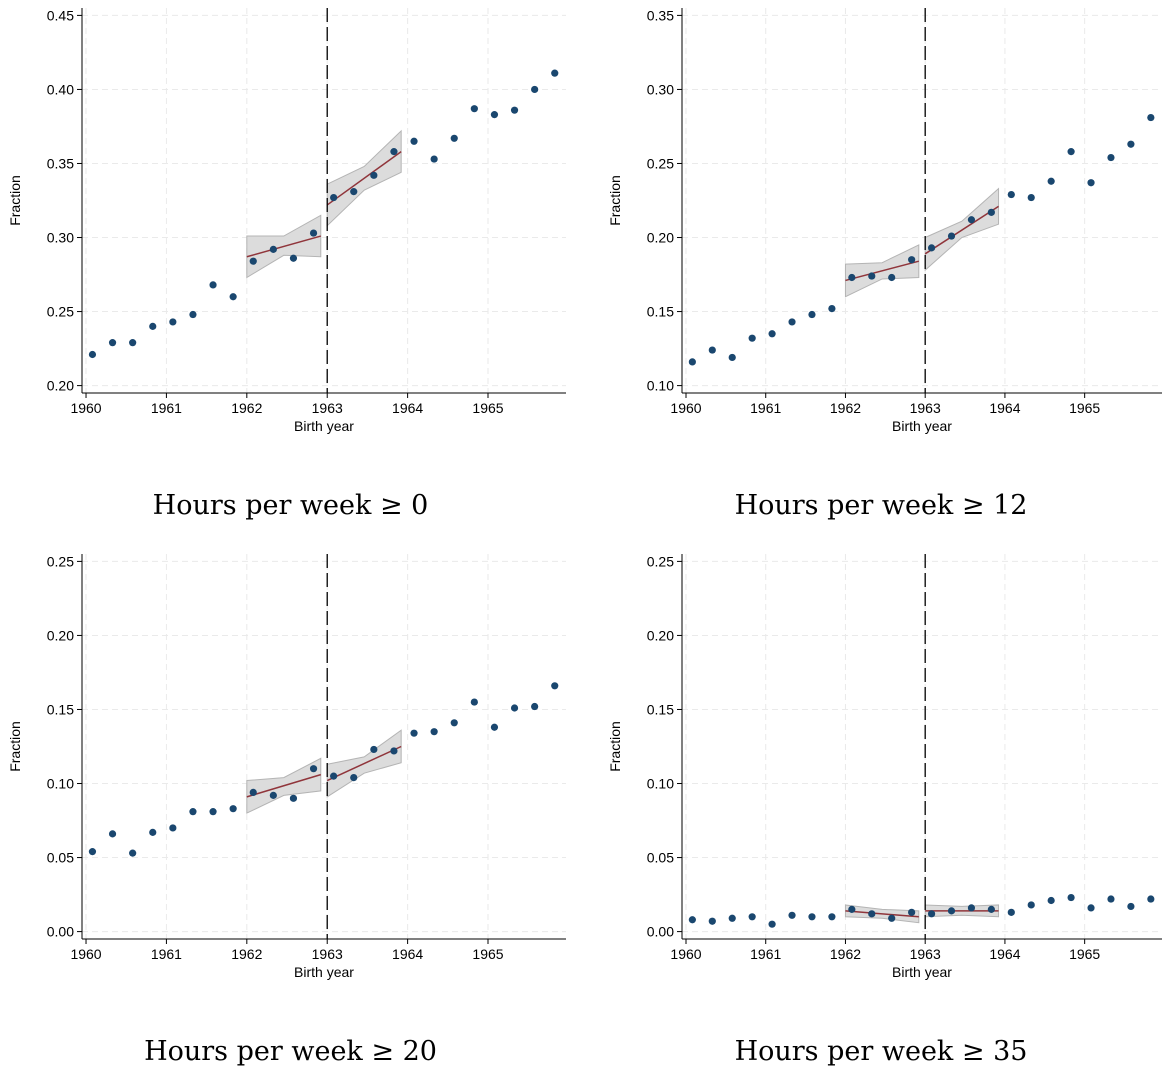 This screenshot has height=1082, width=1162. I want to click on x-tick-label: 1960, so click(685, 408).